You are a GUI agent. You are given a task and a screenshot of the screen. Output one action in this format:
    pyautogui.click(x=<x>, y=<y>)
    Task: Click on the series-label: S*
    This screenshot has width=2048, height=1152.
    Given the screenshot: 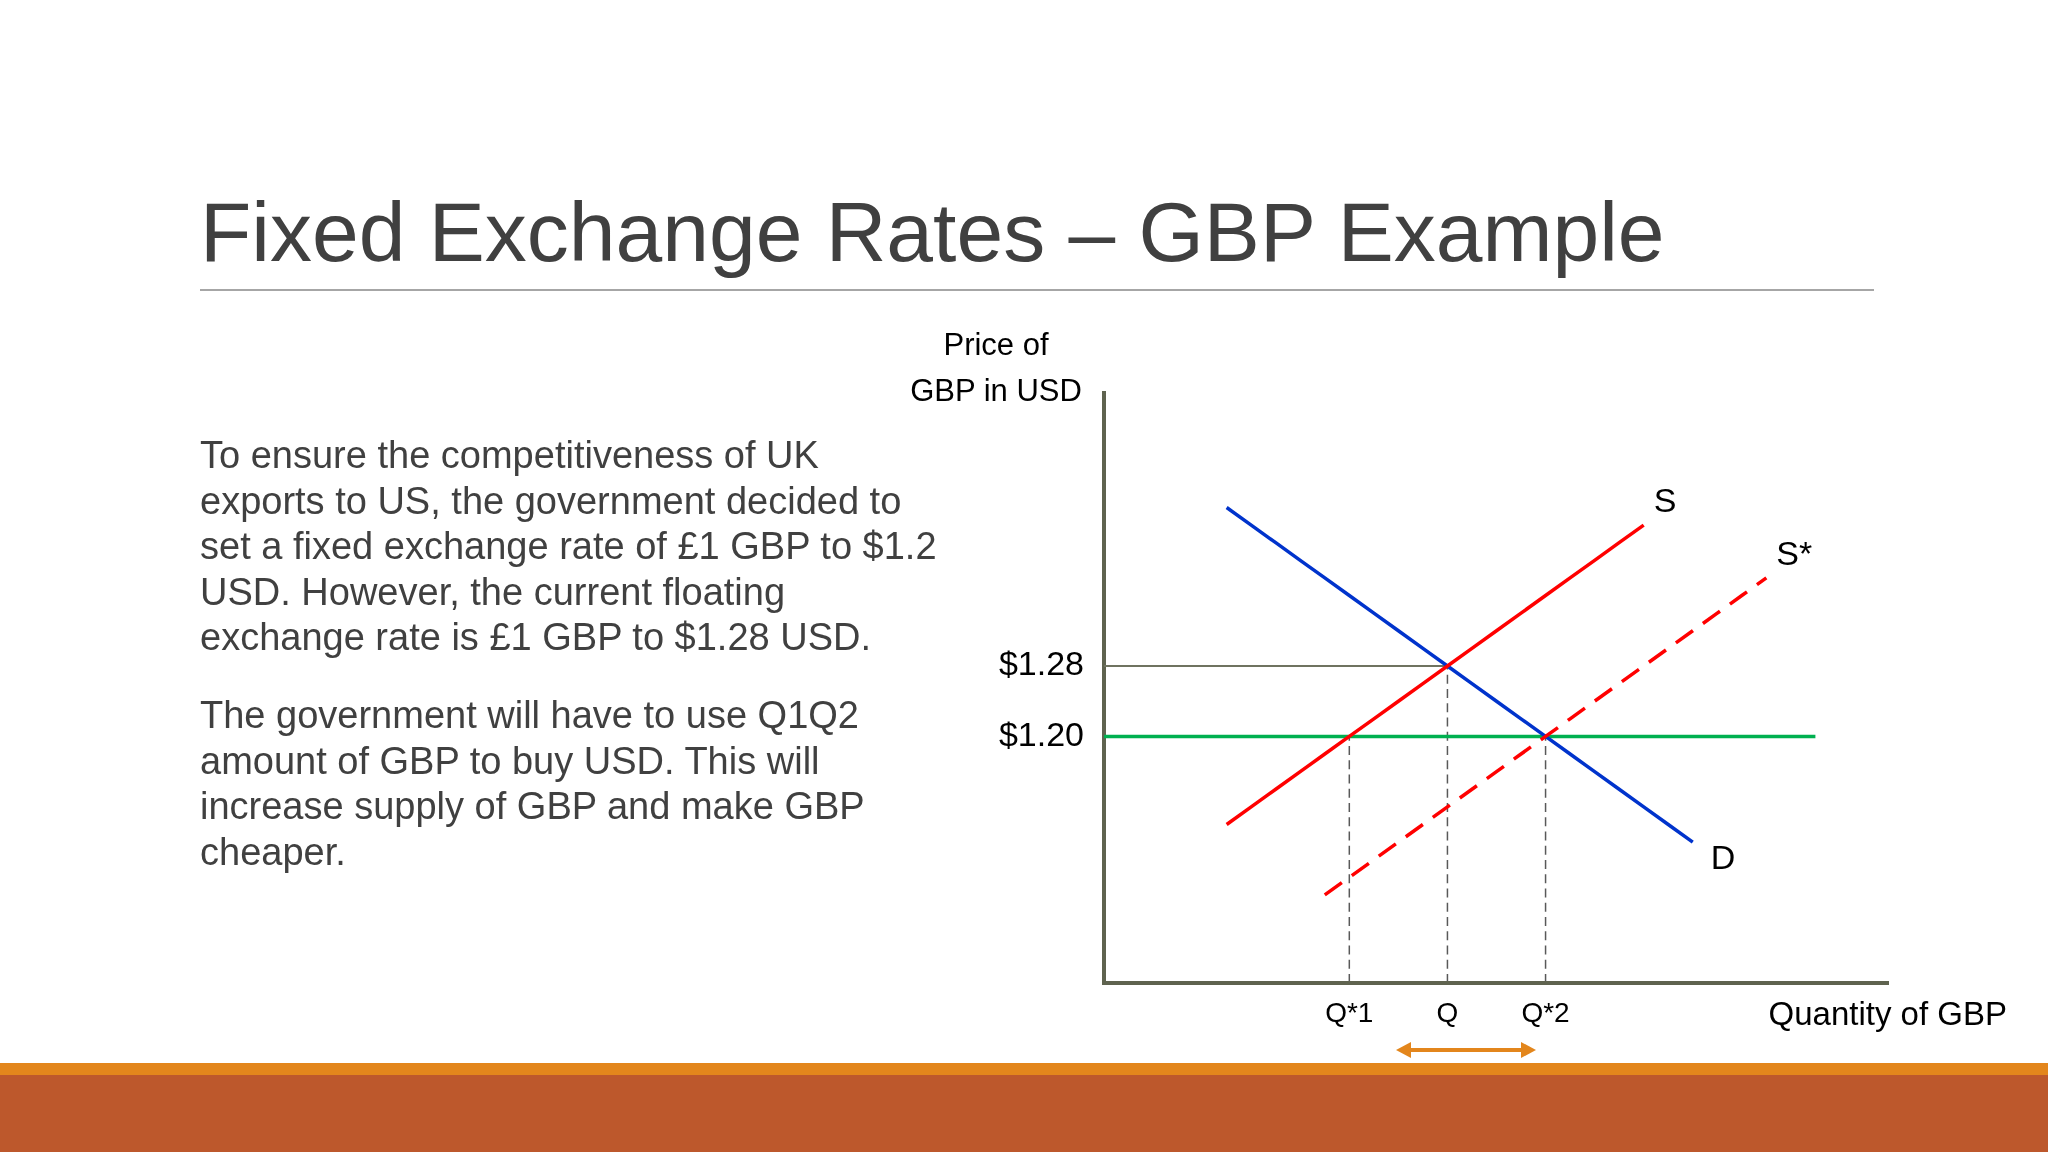 What is the action you would take?
    pyautogui.click(x=1794, y=553)
    